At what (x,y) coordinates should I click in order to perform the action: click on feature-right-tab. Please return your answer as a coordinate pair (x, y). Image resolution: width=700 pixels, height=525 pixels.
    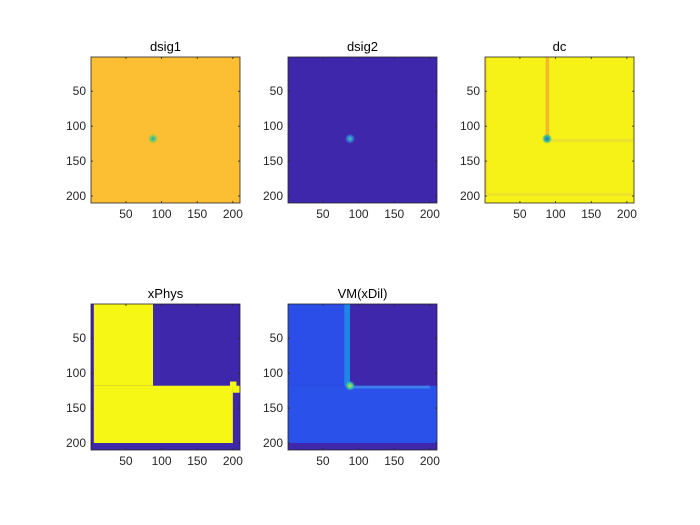
    Looking at the image, I should click on (236, 389).